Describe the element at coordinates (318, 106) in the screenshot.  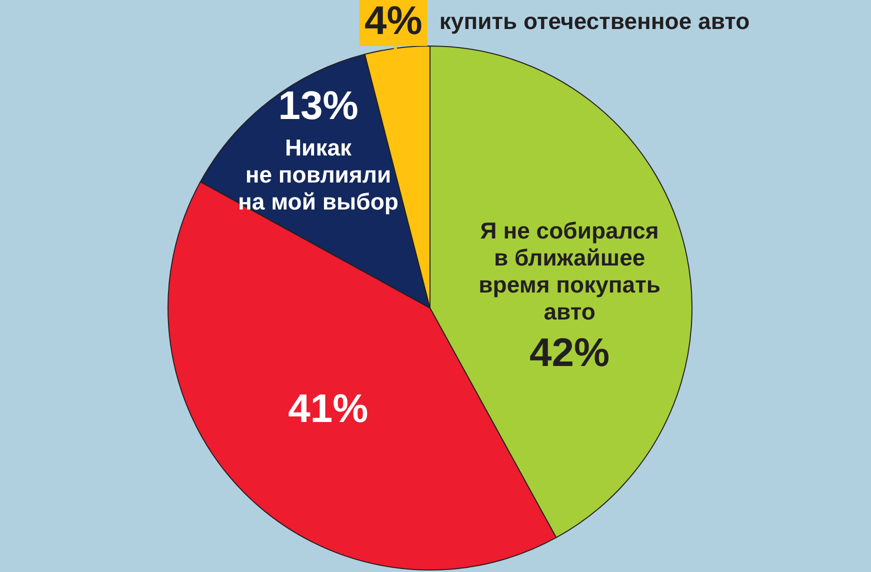
I see `data-label: 13%` at that location.